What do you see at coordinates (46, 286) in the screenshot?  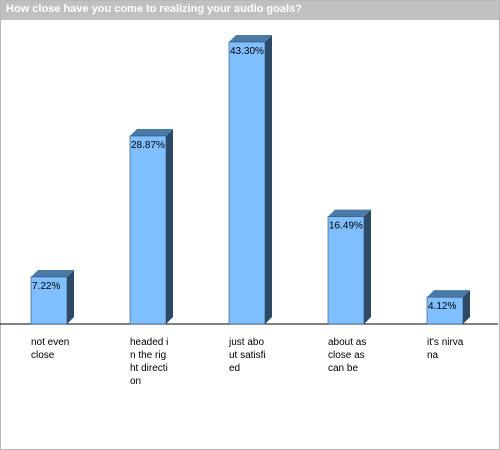 I see `data-label: 7.22%` at bounding box center [46, 286].